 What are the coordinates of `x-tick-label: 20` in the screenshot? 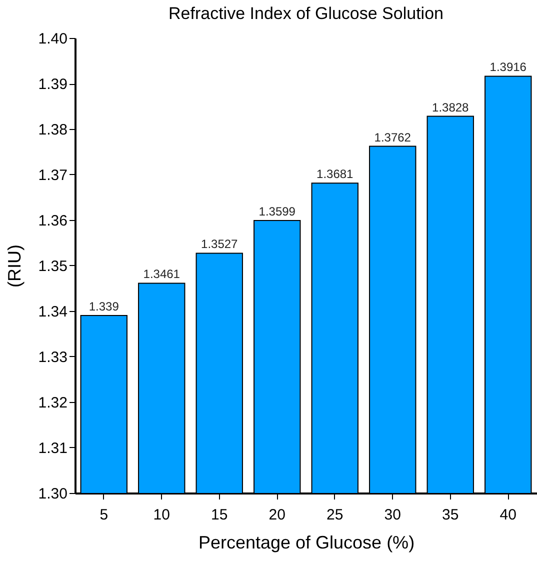 It's located at (277, 515).